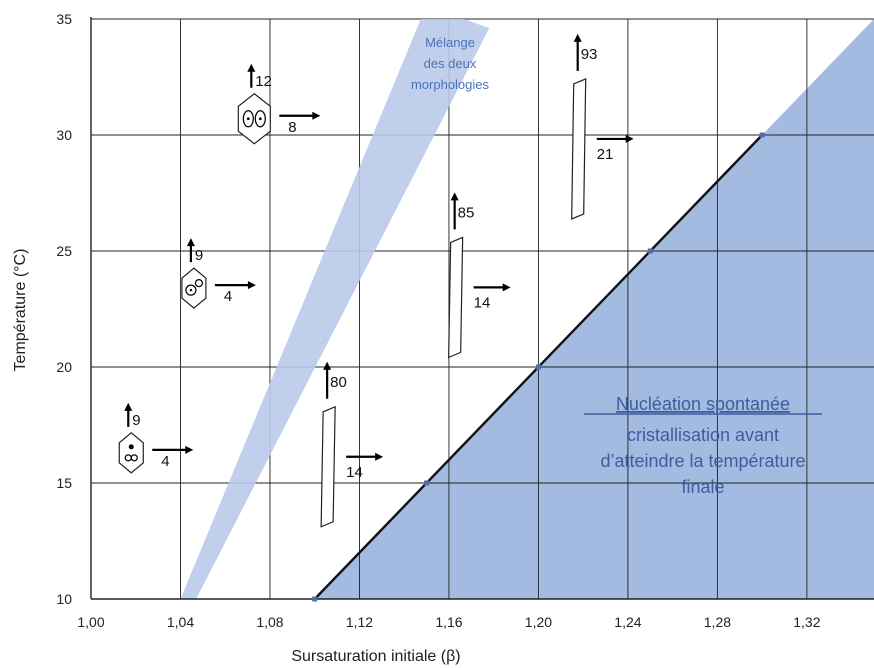 This screenshot has height=668, width=874. Describe the element at coordinates (703, 404) in the screenshot. I see `nucleation-label-title: Nucléation spontanée` at that location.